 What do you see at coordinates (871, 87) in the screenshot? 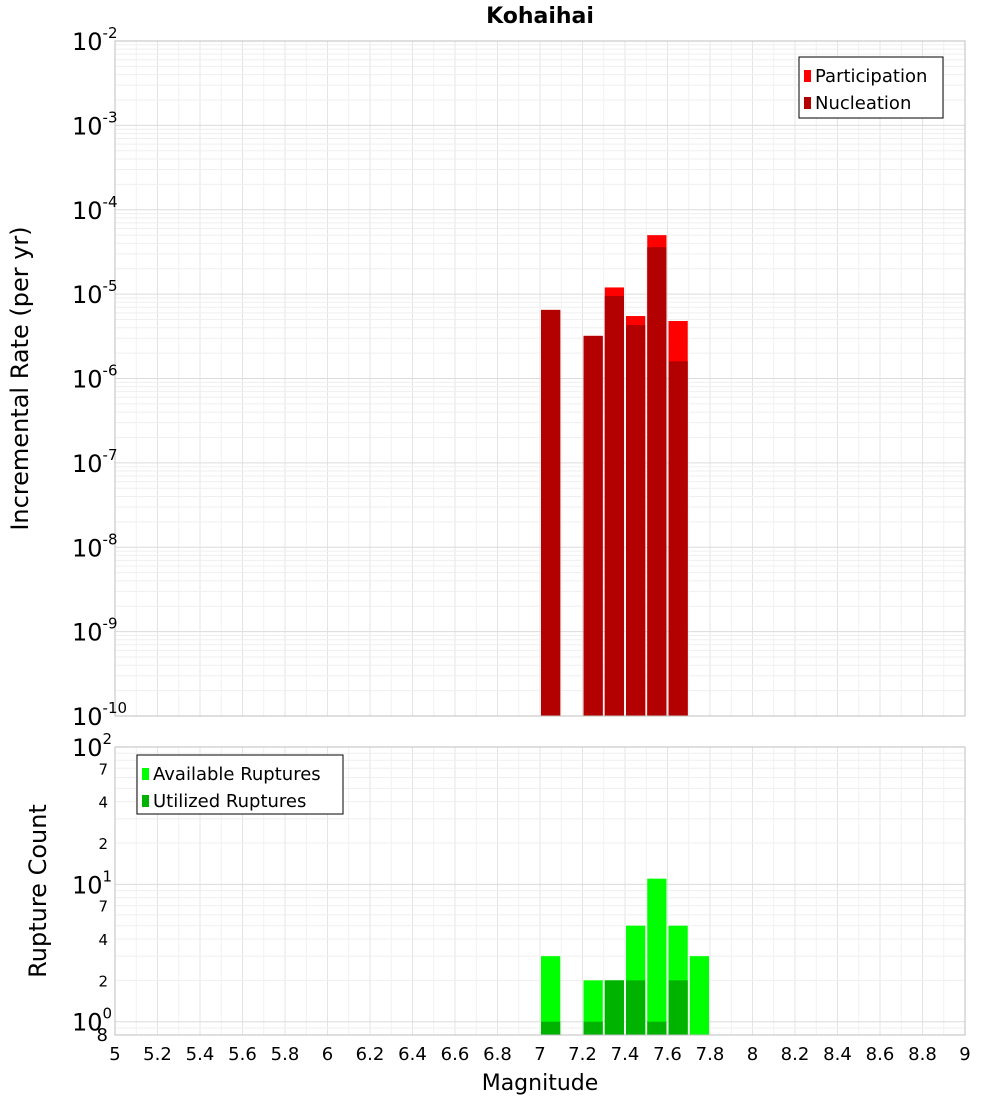
I see `top-legend-box` at bounding box center [871, 87].